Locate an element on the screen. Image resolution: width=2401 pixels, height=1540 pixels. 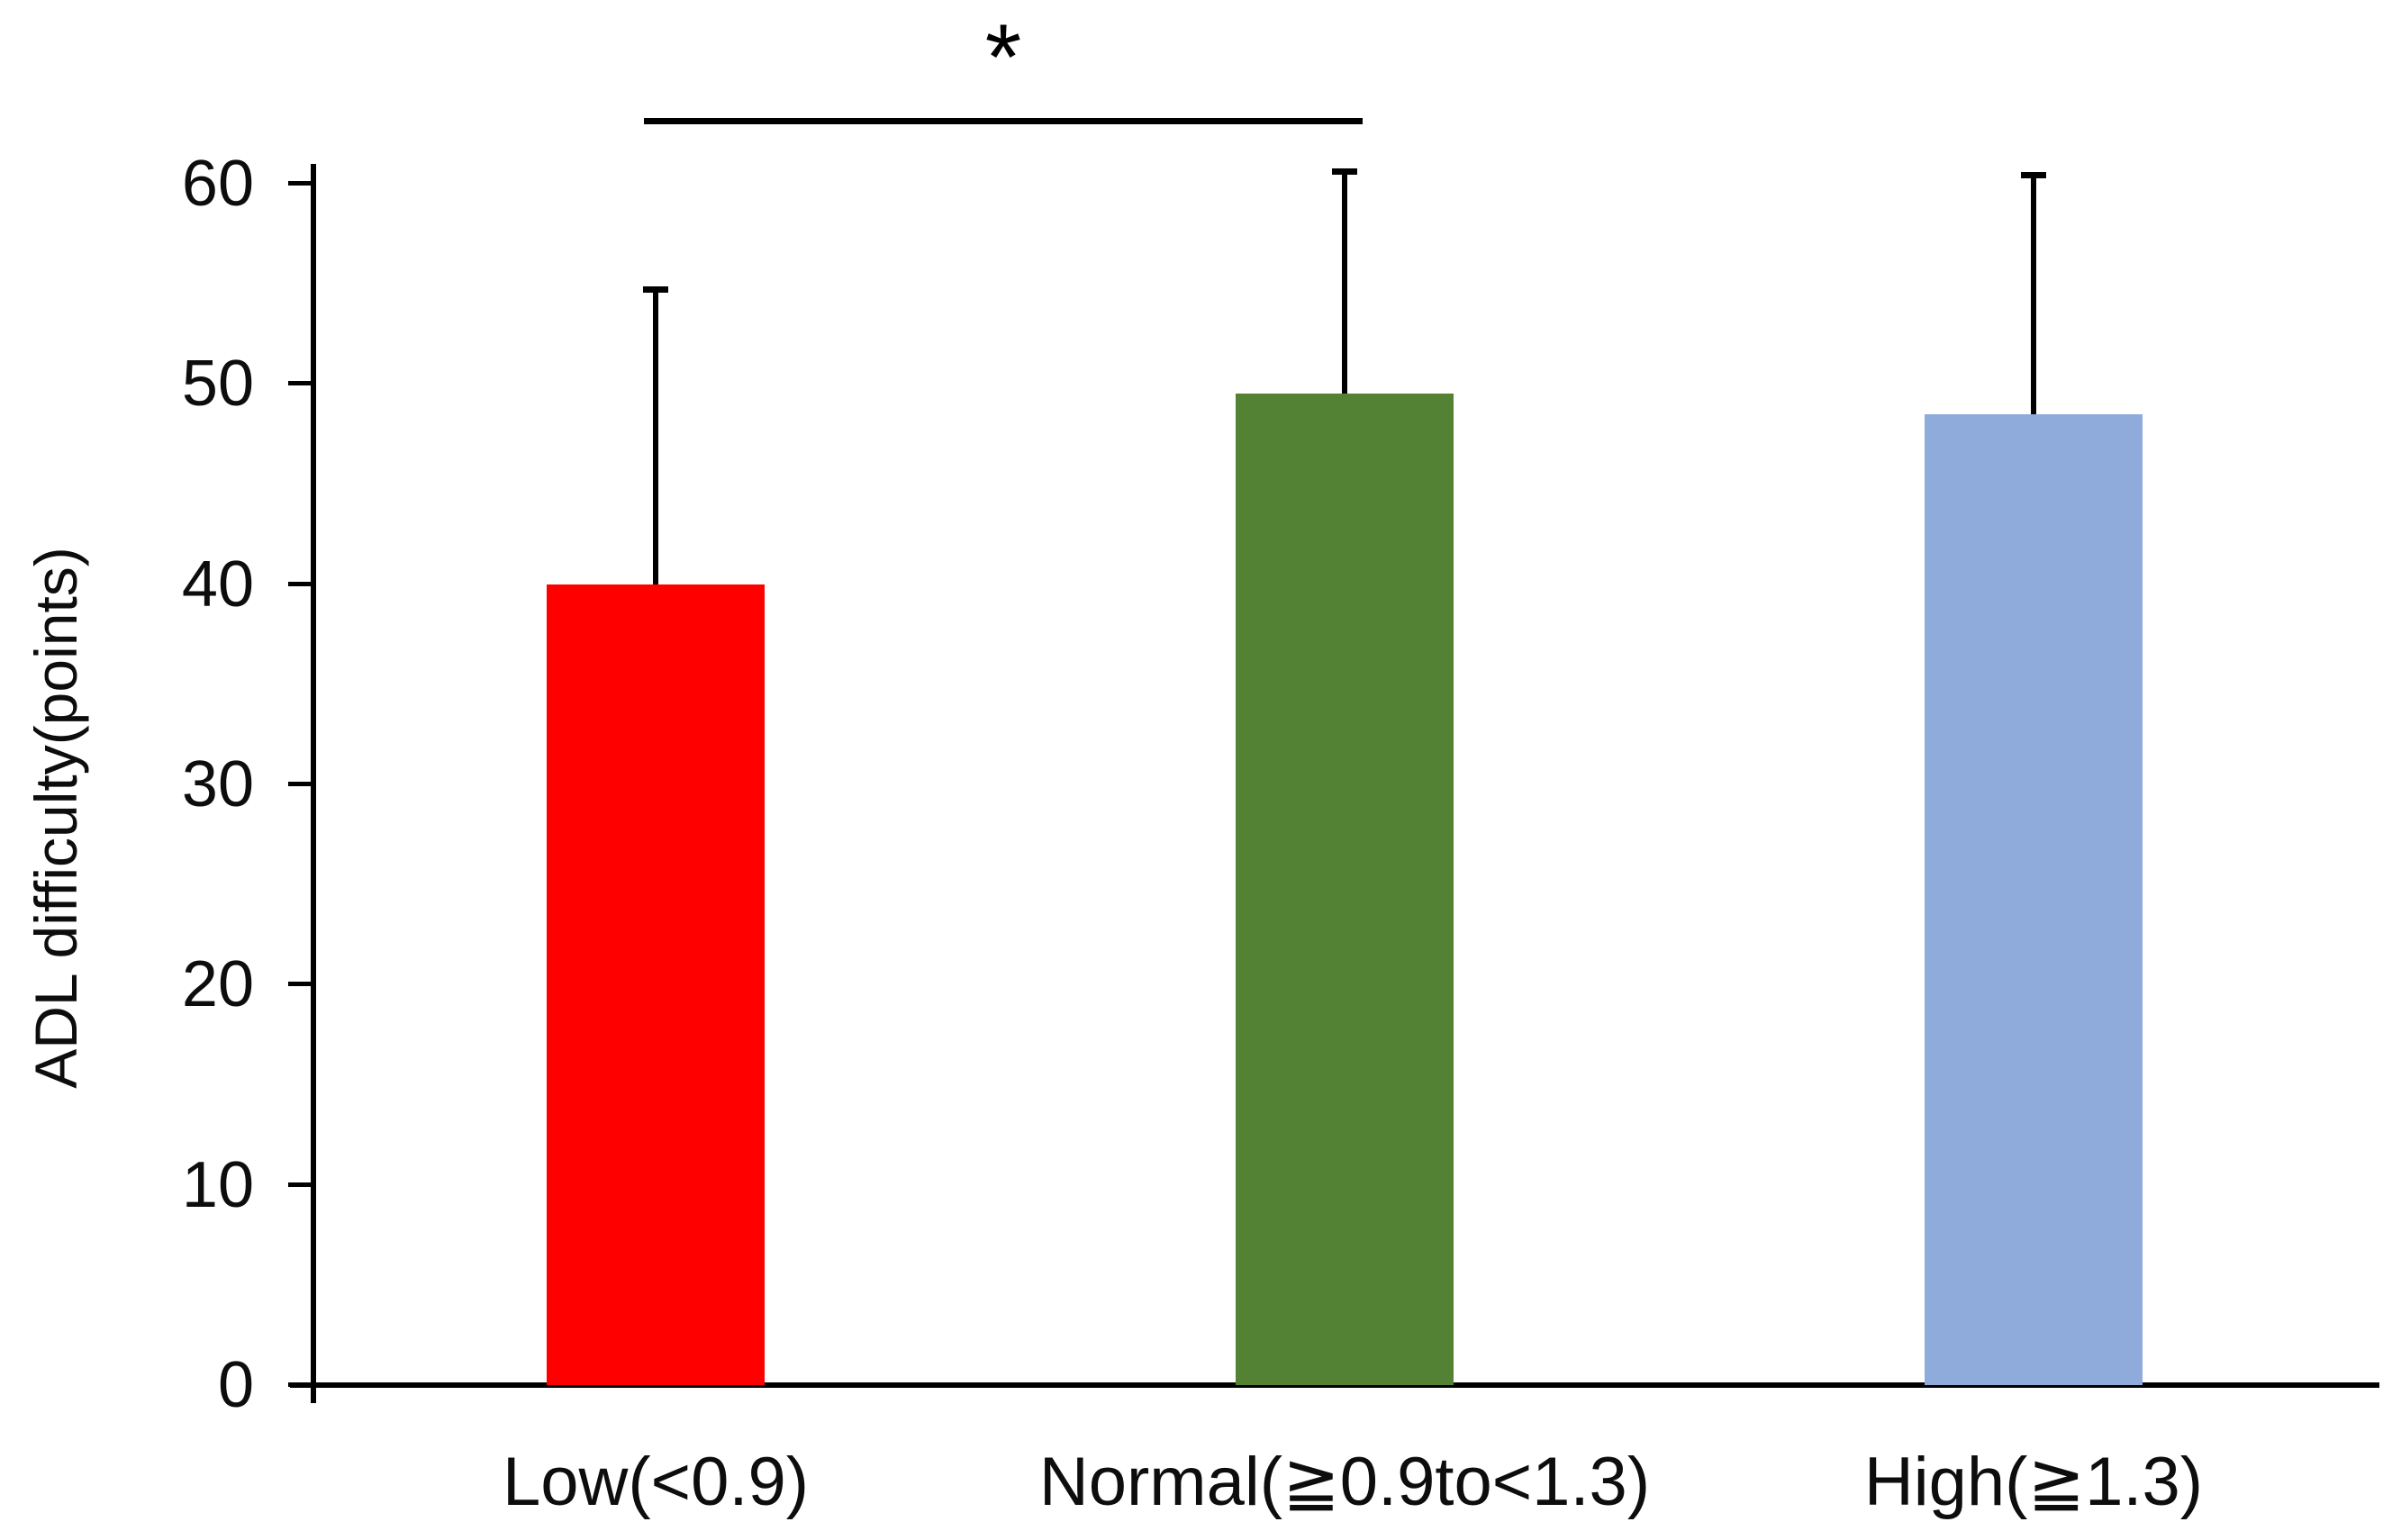
y-tick-label-40: 40 is located at coordinates (217, 584).